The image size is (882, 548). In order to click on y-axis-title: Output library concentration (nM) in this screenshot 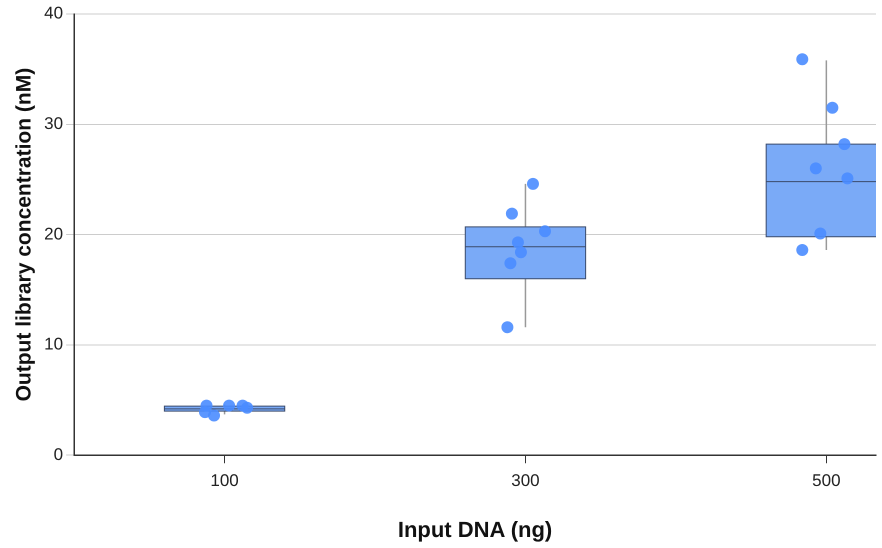, I will do `click(24, 235)`.